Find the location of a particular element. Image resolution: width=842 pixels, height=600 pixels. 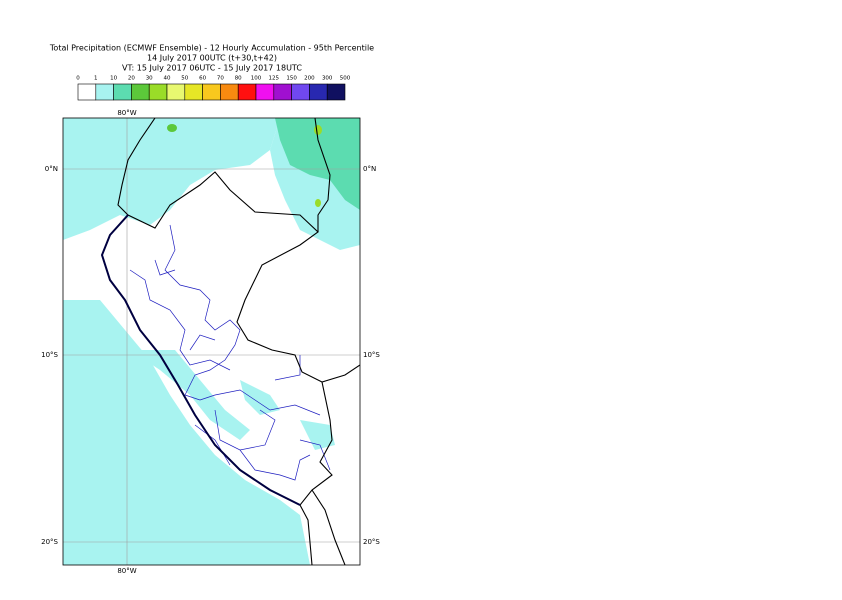

colorbar-label: 0 is located at coordinates (78, 79).